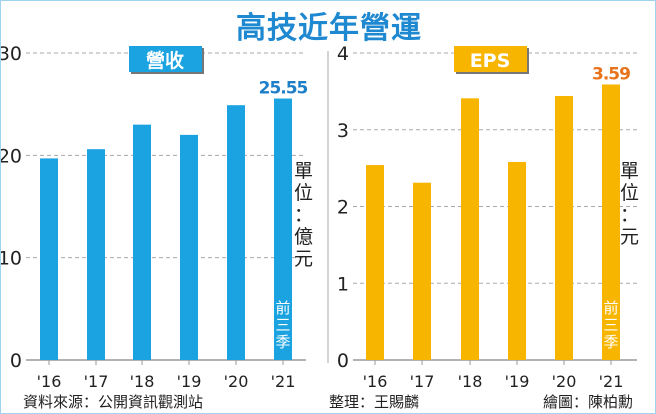 This screenshot has height=414, width=656. What do you see at coordinates (470, 381) in the screenshot?
I see `eps-x-tick-label: '18` at bounding box center [470, 381].